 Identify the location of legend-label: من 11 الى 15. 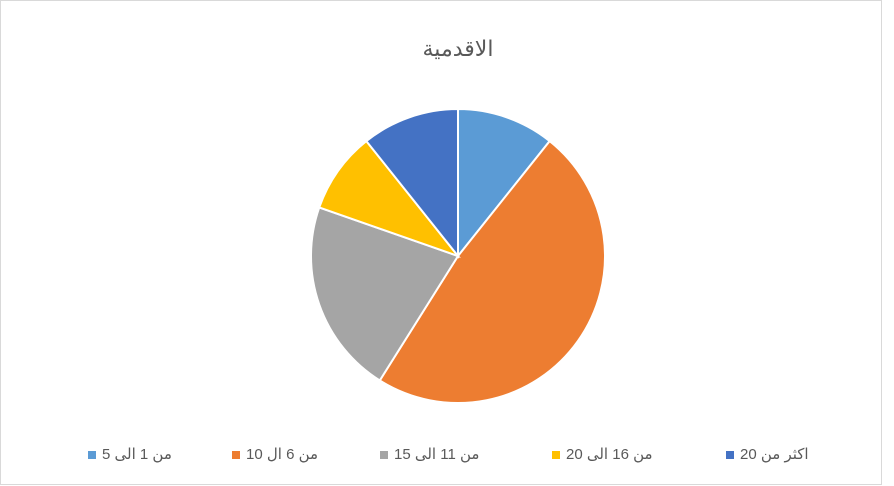
(436, 454).